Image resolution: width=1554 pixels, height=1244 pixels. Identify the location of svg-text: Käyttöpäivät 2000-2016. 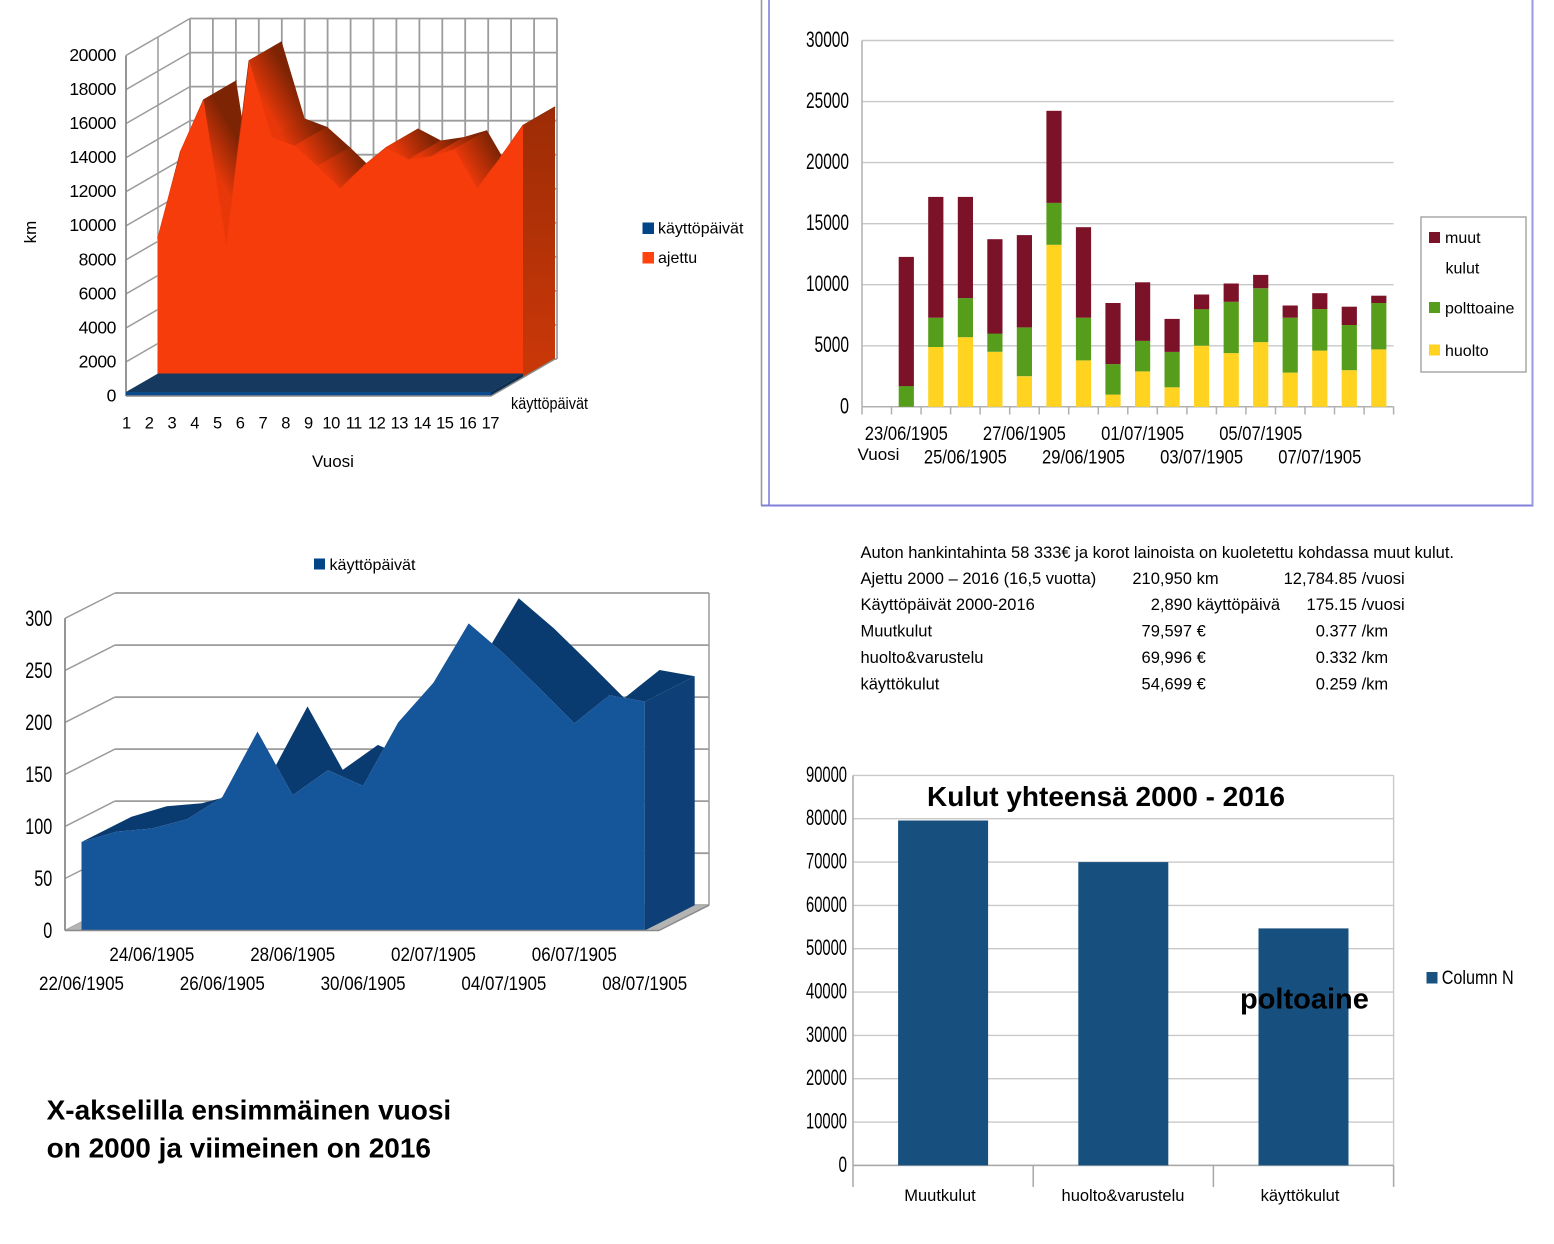
(948, 605).